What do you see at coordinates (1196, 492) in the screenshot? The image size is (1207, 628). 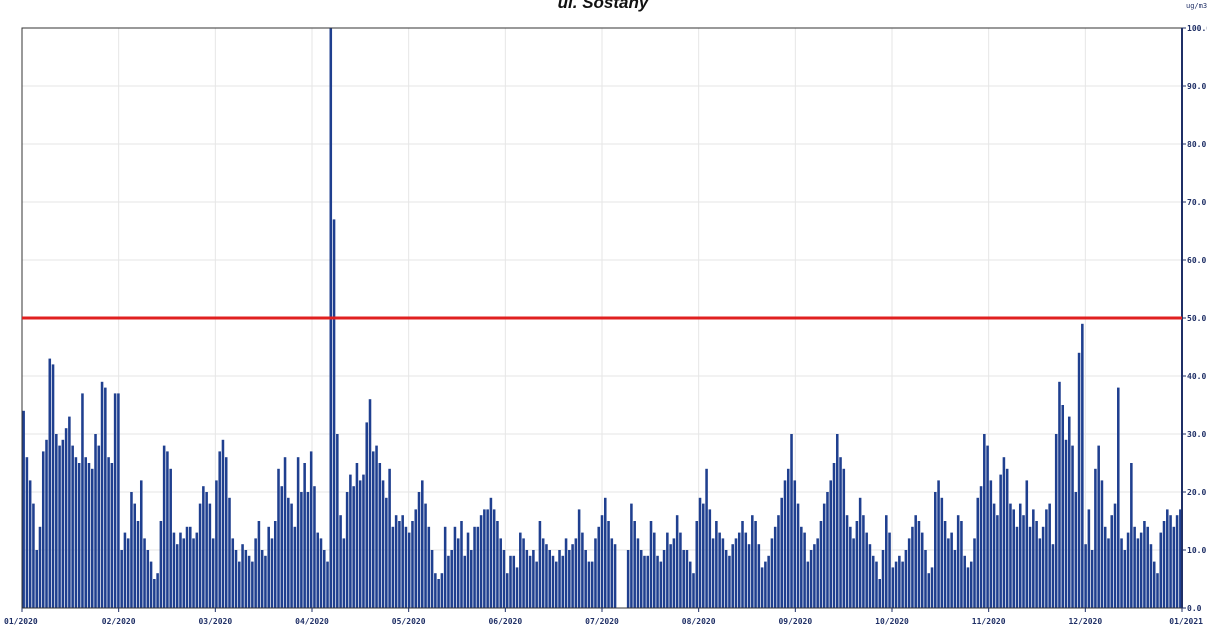 I see `y-tick-label: 20.0` at bounding box center [1196, 492].